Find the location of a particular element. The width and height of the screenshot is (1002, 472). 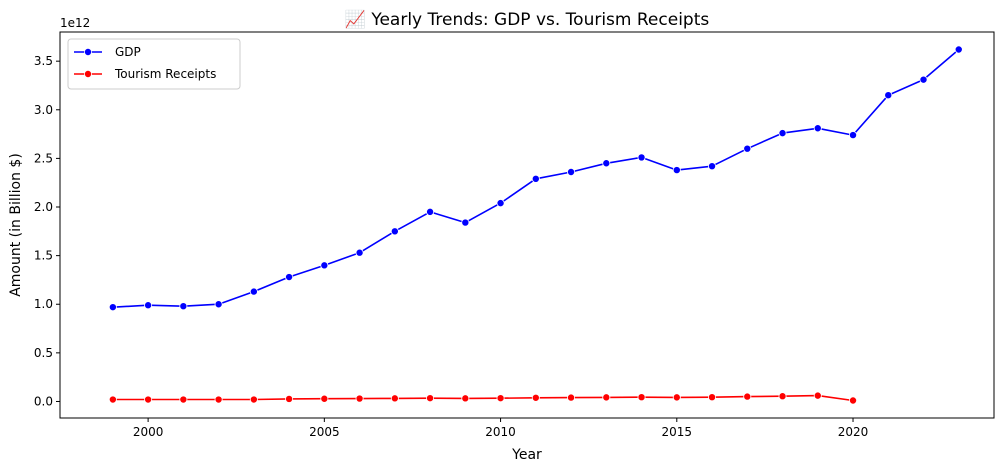

y-tick-label: 2.0 is located at coordinates (43, 207).